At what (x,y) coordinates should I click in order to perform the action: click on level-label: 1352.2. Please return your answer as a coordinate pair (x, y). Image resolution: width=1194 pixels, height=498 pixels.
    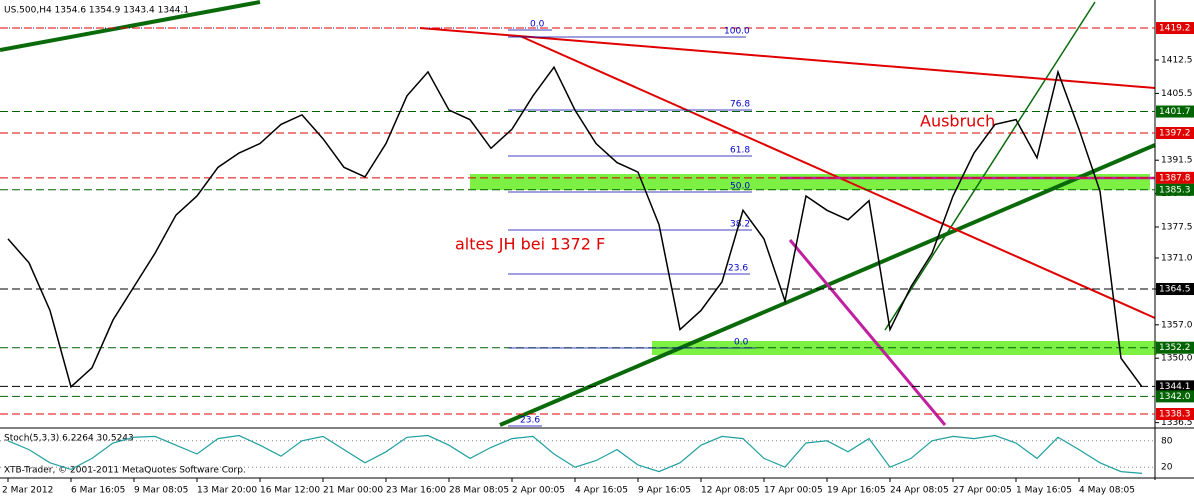
    Looking at the image, I should click on (1175, 348).